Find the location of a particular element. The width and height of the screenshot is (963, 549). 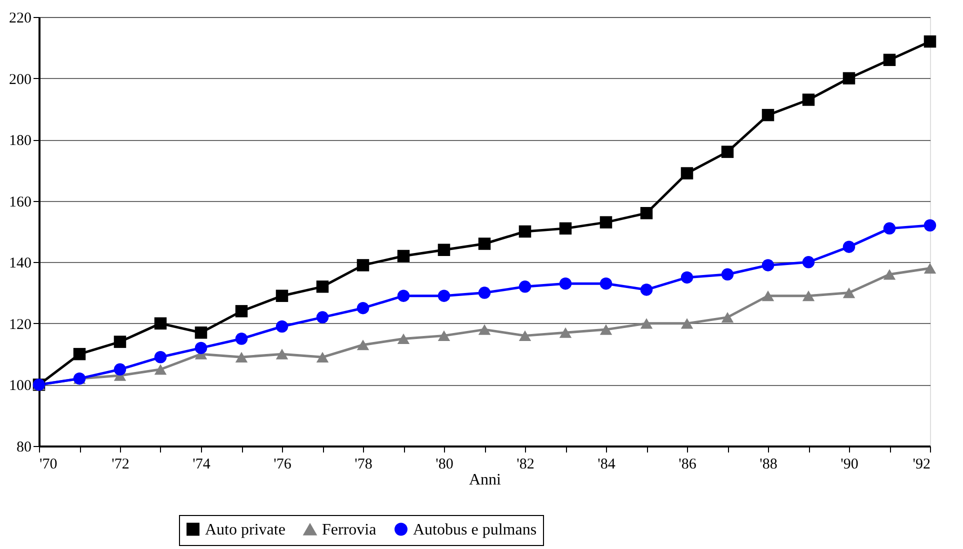

y-tick-label: 200 is located at coordinates (20, 80).